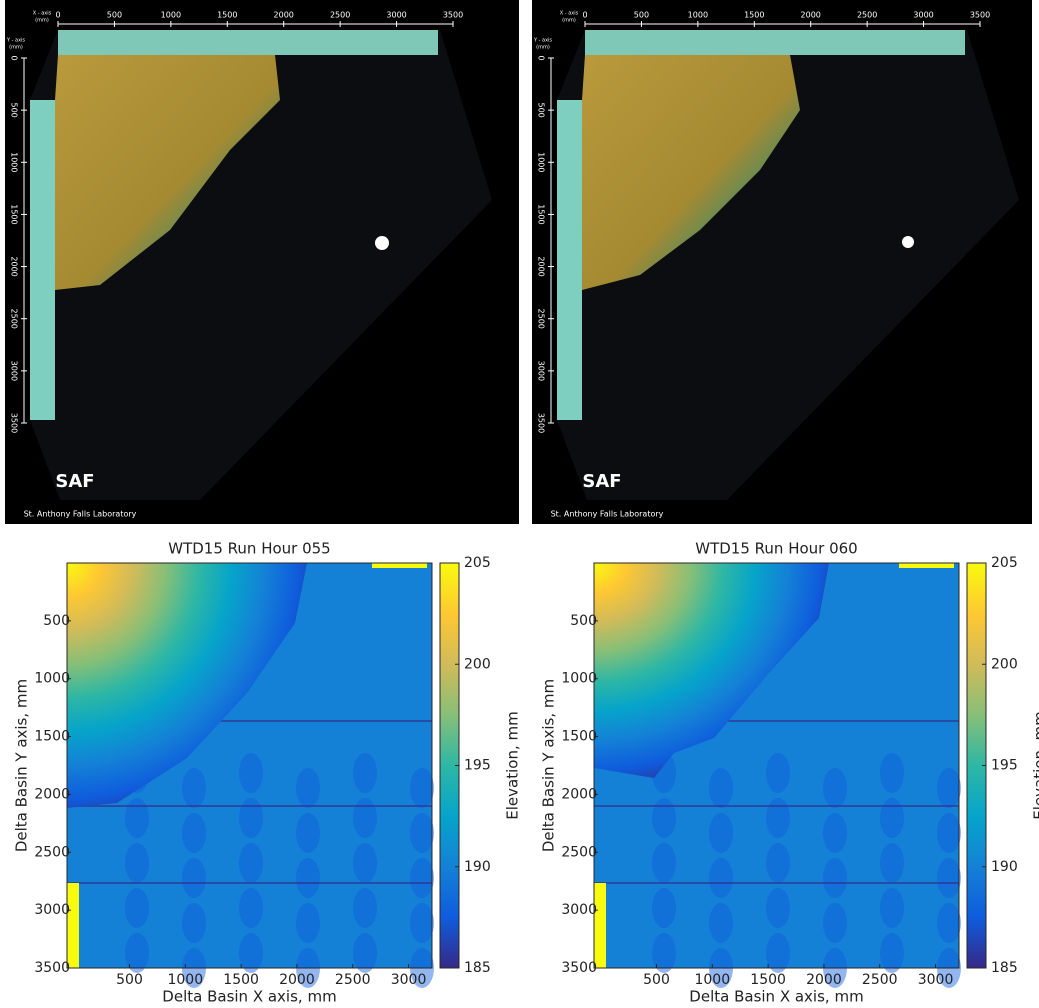  What do you see at coordinates (453, 15) in the screenshot?
I see `x-tick-label: 3500` at bounding box center [453, 15].